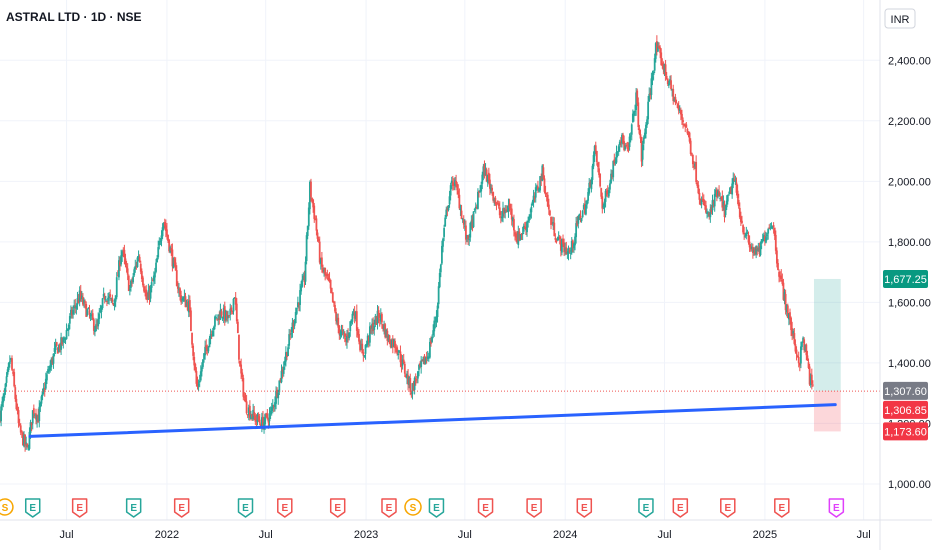 The height and width of the screenshot is (555, 932). I want to click on support-trendline, so click(432, 420).